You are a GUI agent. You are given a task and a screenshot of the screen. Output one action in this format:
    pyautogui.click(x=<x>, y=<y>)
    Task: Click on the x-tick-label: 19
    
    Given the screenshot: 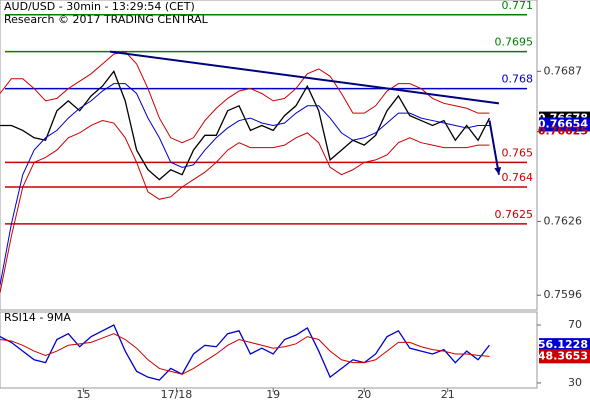 What is the action you would take?
    pyautogui.click(x=273, y=394)
    